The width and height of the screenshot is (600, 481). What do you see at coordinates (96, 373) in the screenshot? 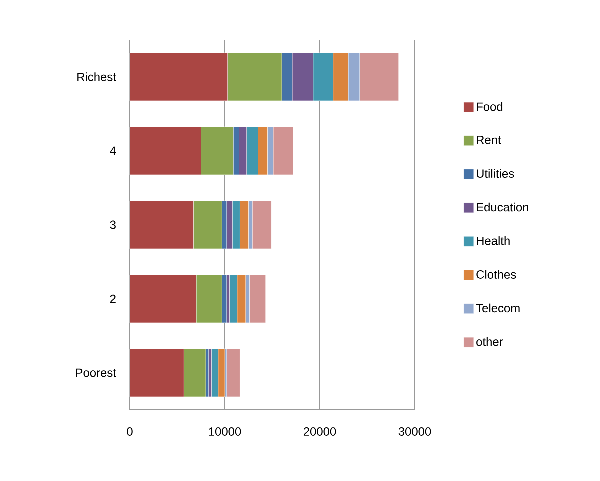
I see `y-tick-label: Poorest` at bounding box center [96, 373].